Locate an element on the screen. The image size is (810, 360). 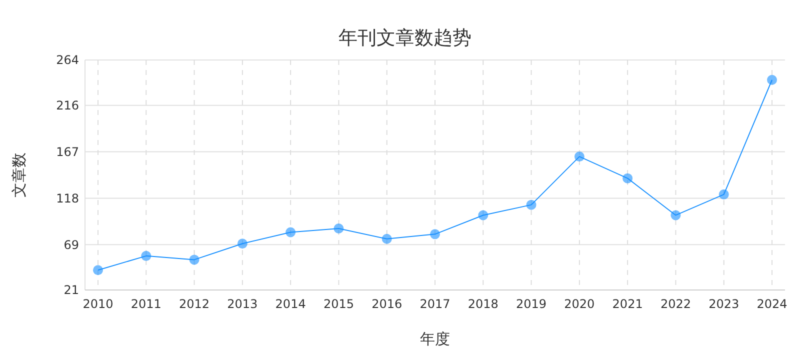
x-tick-label: 2015 is located at coordinates (338, 304).